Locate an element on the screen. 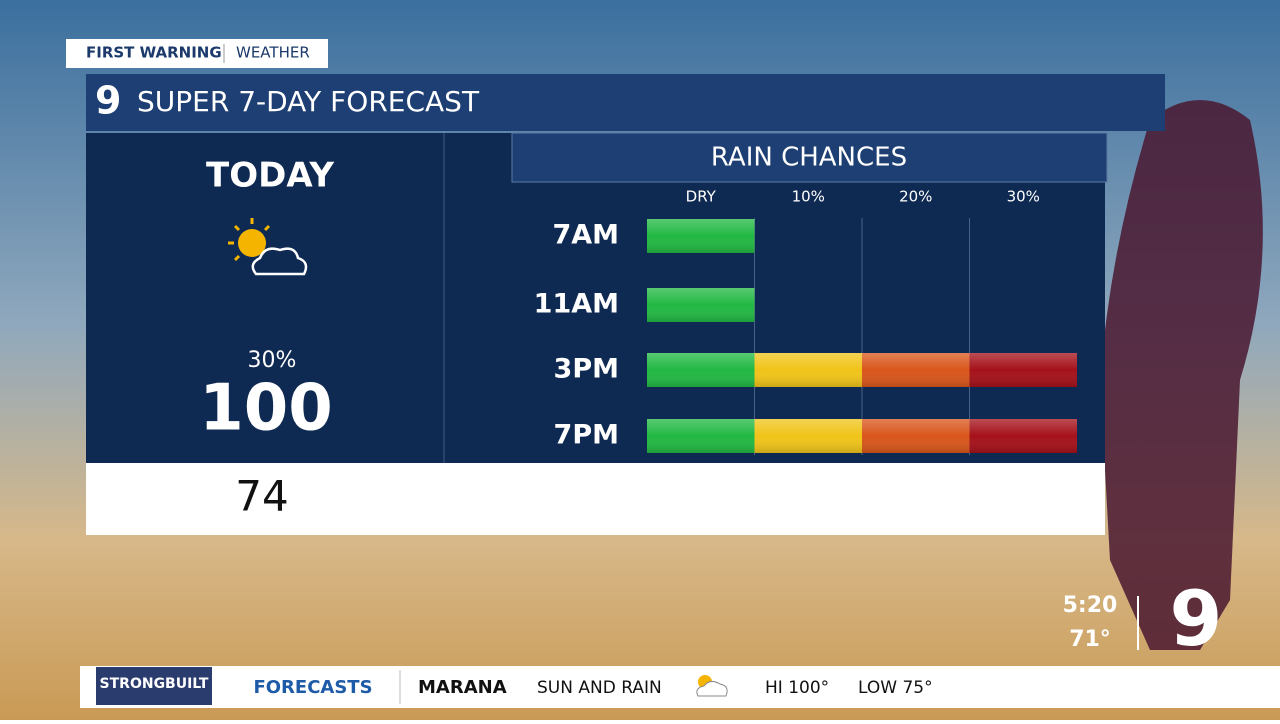 The image size is (1280, 724). ticker-icon is located at coordinates (712, 686).